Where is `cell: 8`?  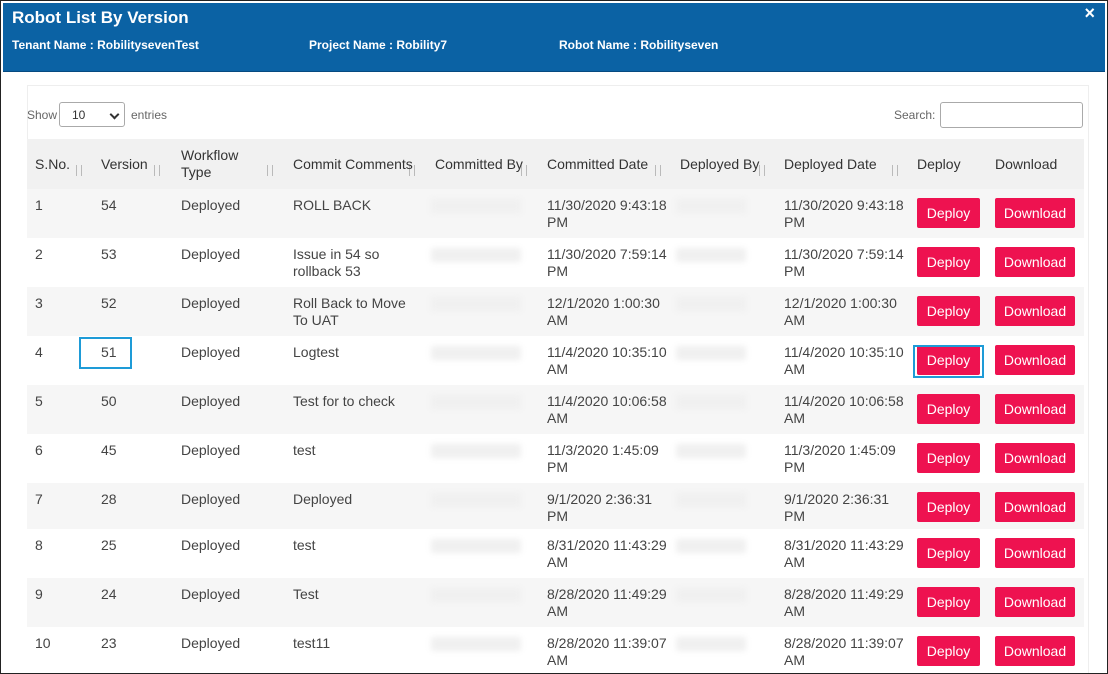
cell: 8 is located at coordinates (39, 545).